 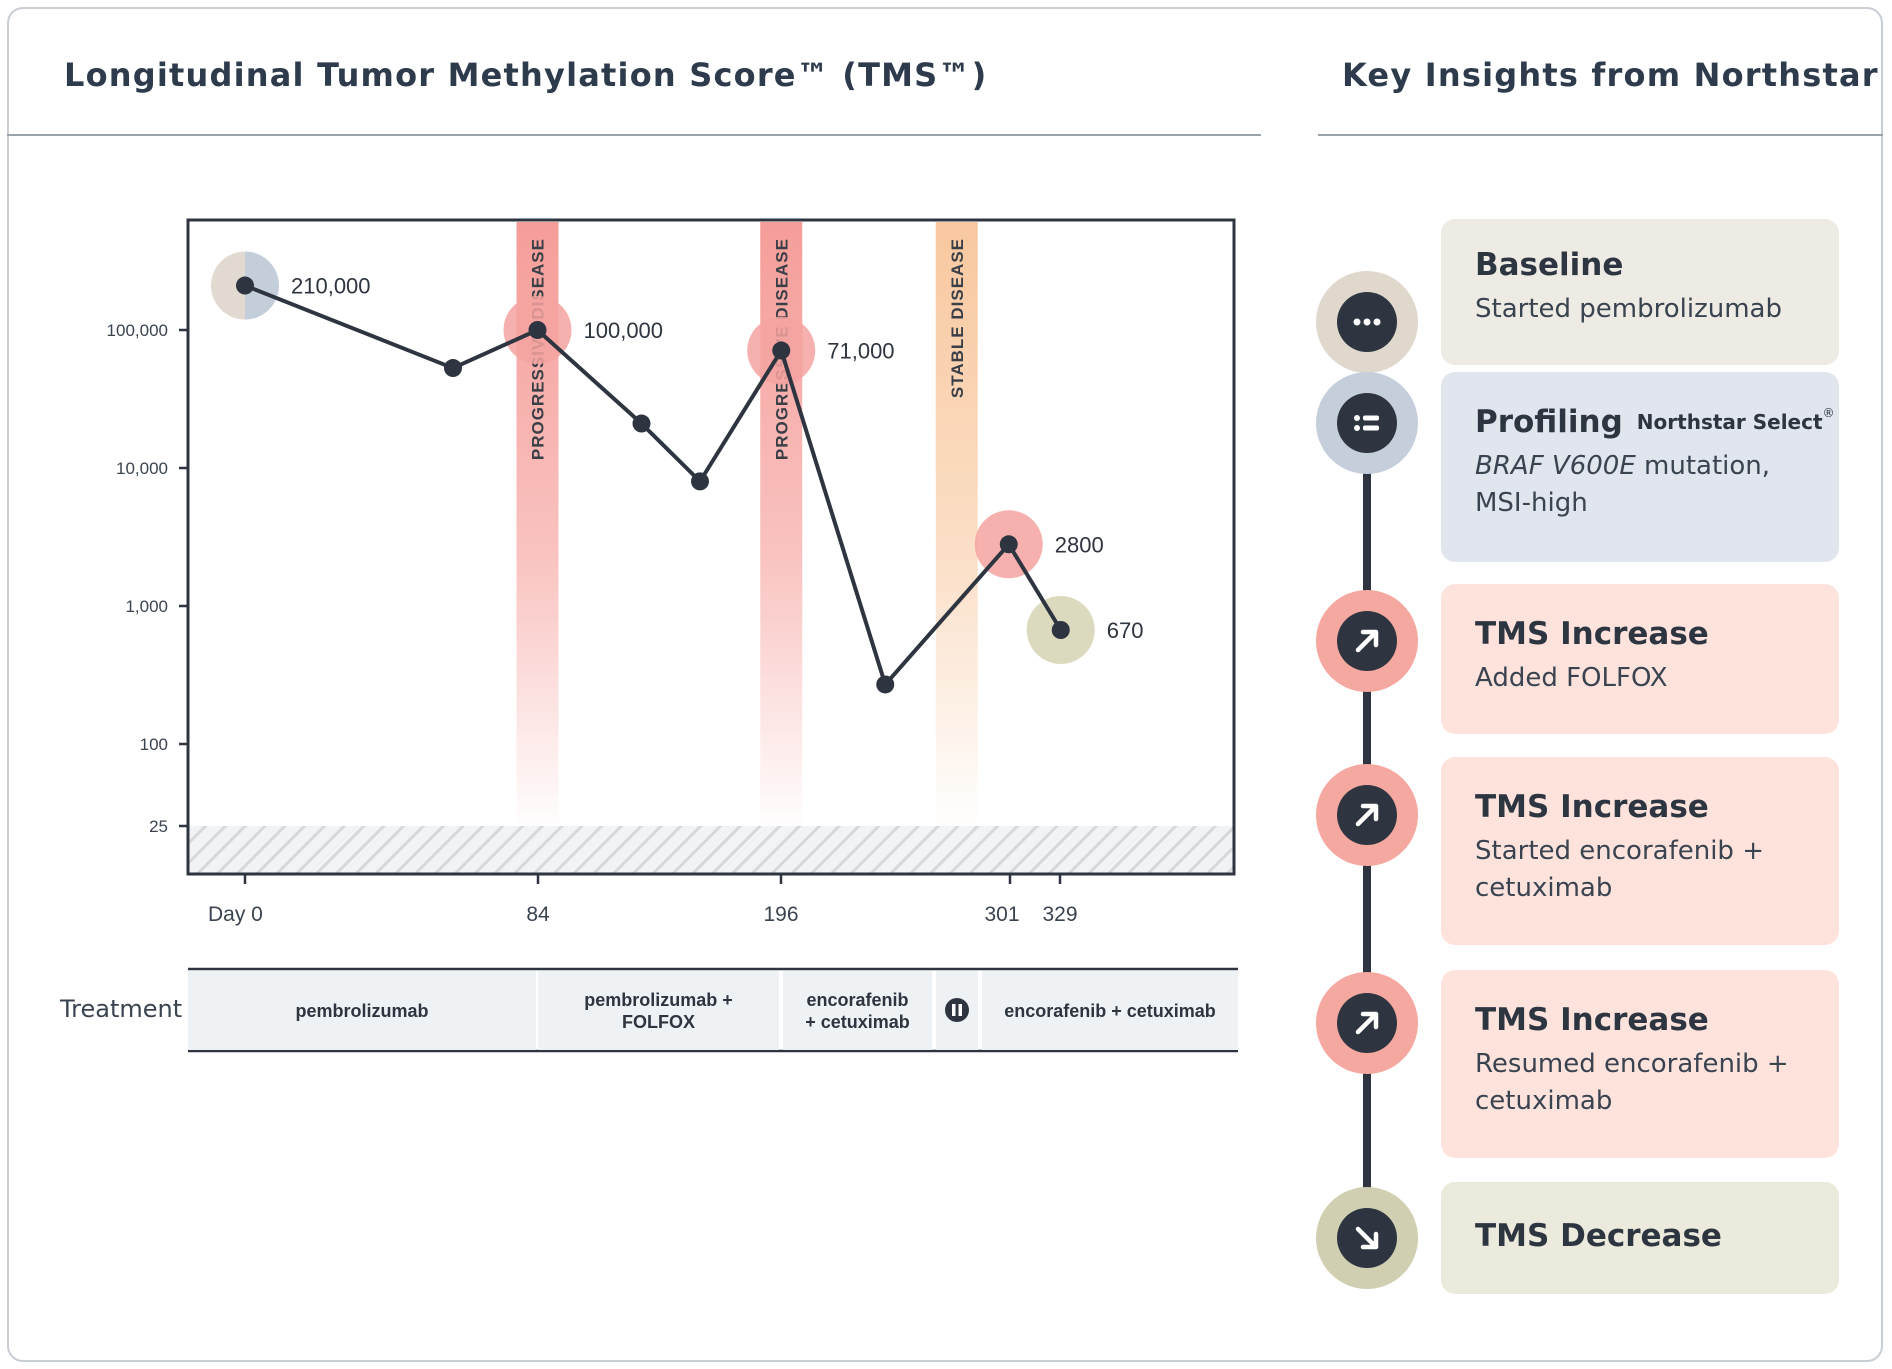 I want to click on treatment-label: pembrolizumab +, so click(x=658, y=1000).